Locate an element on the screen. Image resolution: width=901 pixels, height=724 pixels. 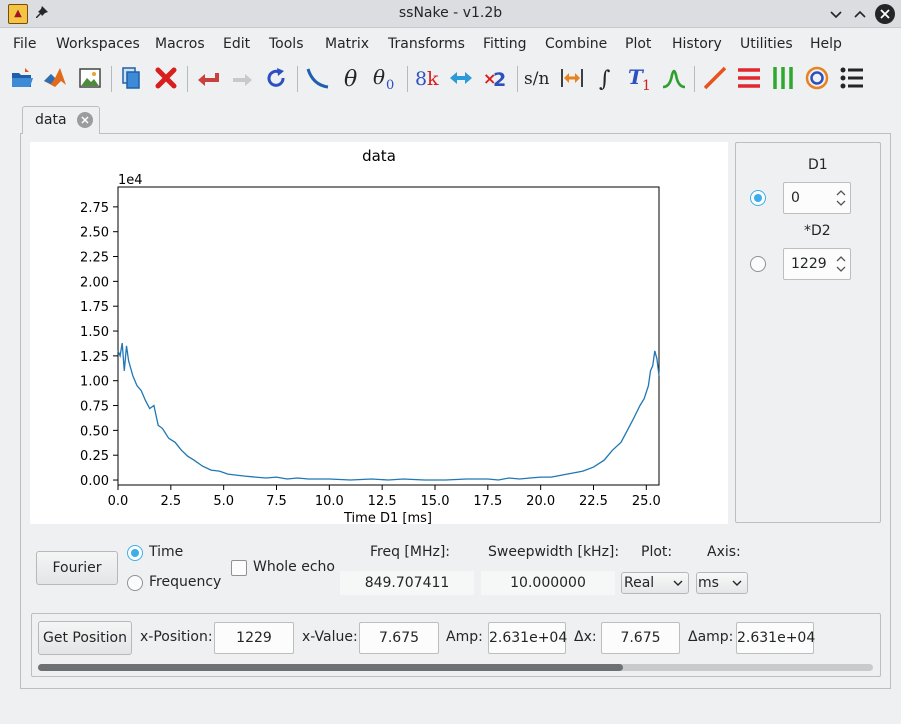
x-axis-label: Time D1 [ms] is located at coordinates (387, 517).